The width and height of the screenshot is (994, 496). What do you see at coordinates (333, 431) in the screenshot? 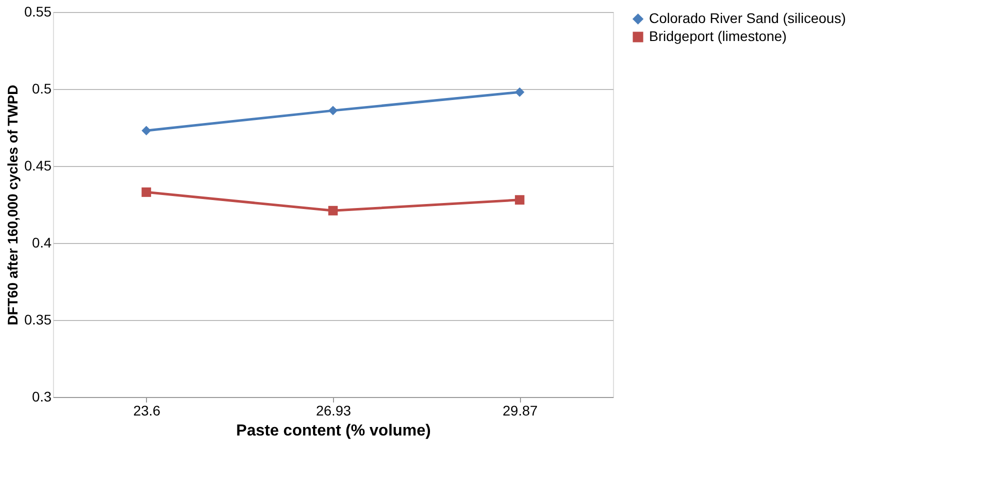
I see `x-axis-title: Paste content (% volume)` at bounding box center [333, 431].